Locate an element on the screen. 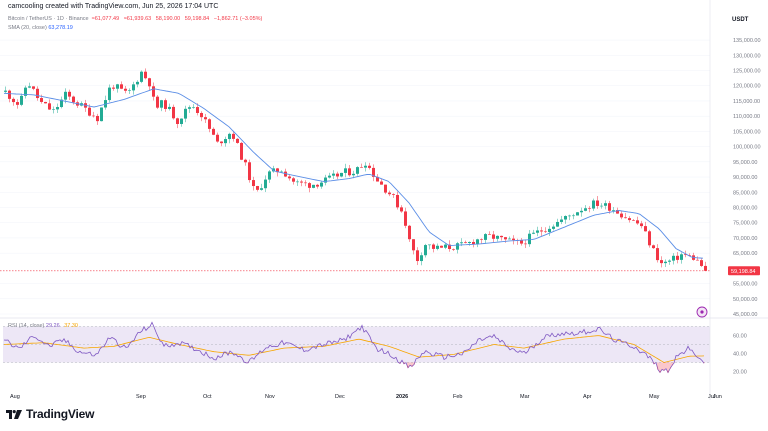 Image resolution: width=768 pixels, height=431 pixels. date-label: Sep is located at coordinates (141, 397).